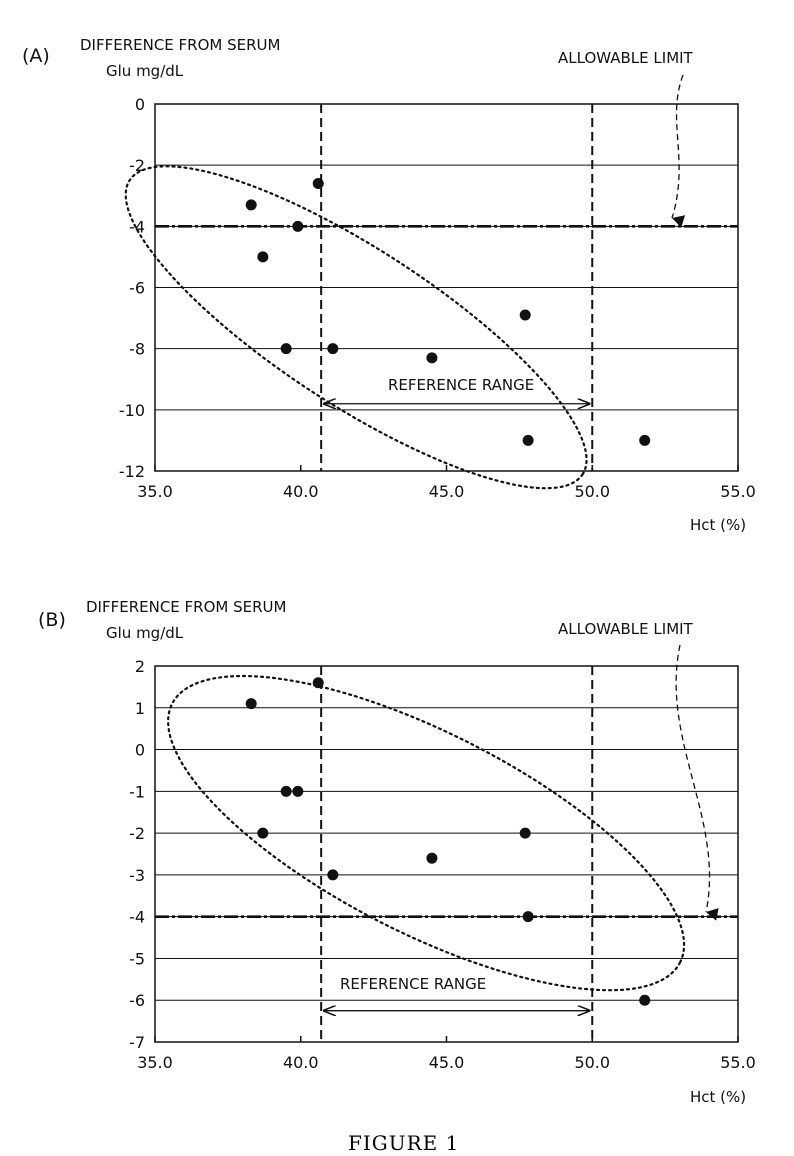 The width and height of the screenshot is (794, 1156). What do you see at coordinates (137, 1042) in the screenshot?
I see `y-tick-label: -7` at bounding box center [137, 1042].